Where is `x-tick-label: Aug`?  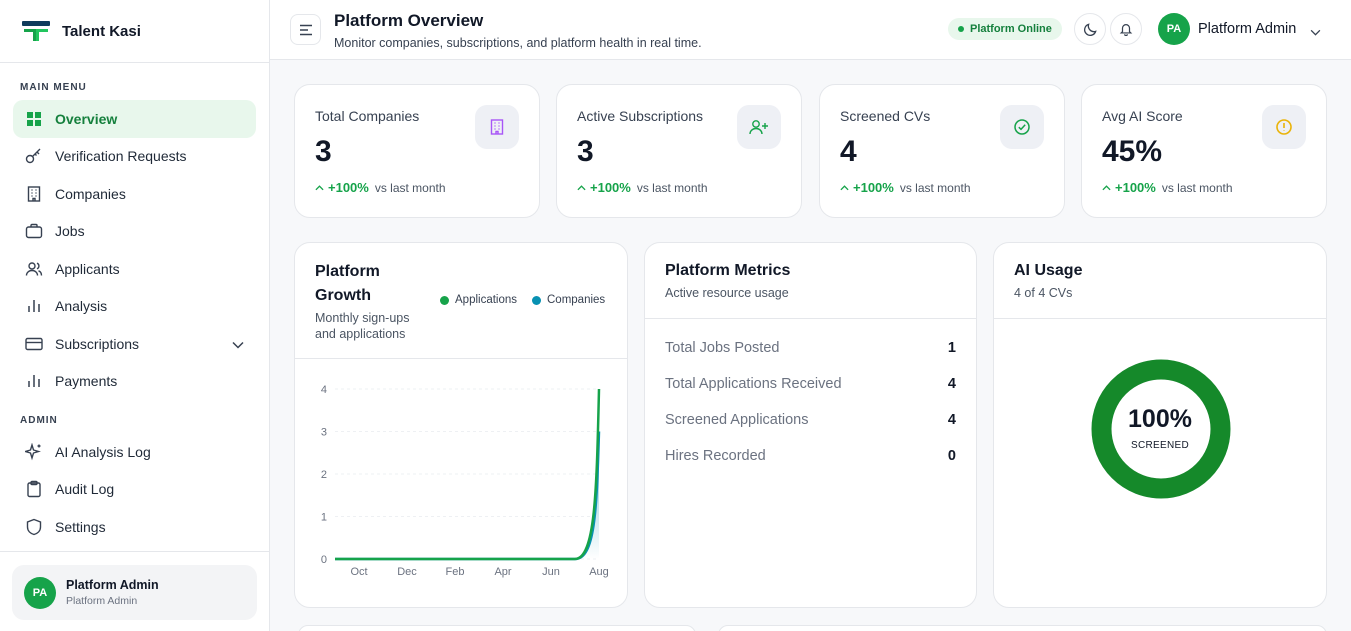
x-tick-label: Aug is located at coordinates (599, 572).